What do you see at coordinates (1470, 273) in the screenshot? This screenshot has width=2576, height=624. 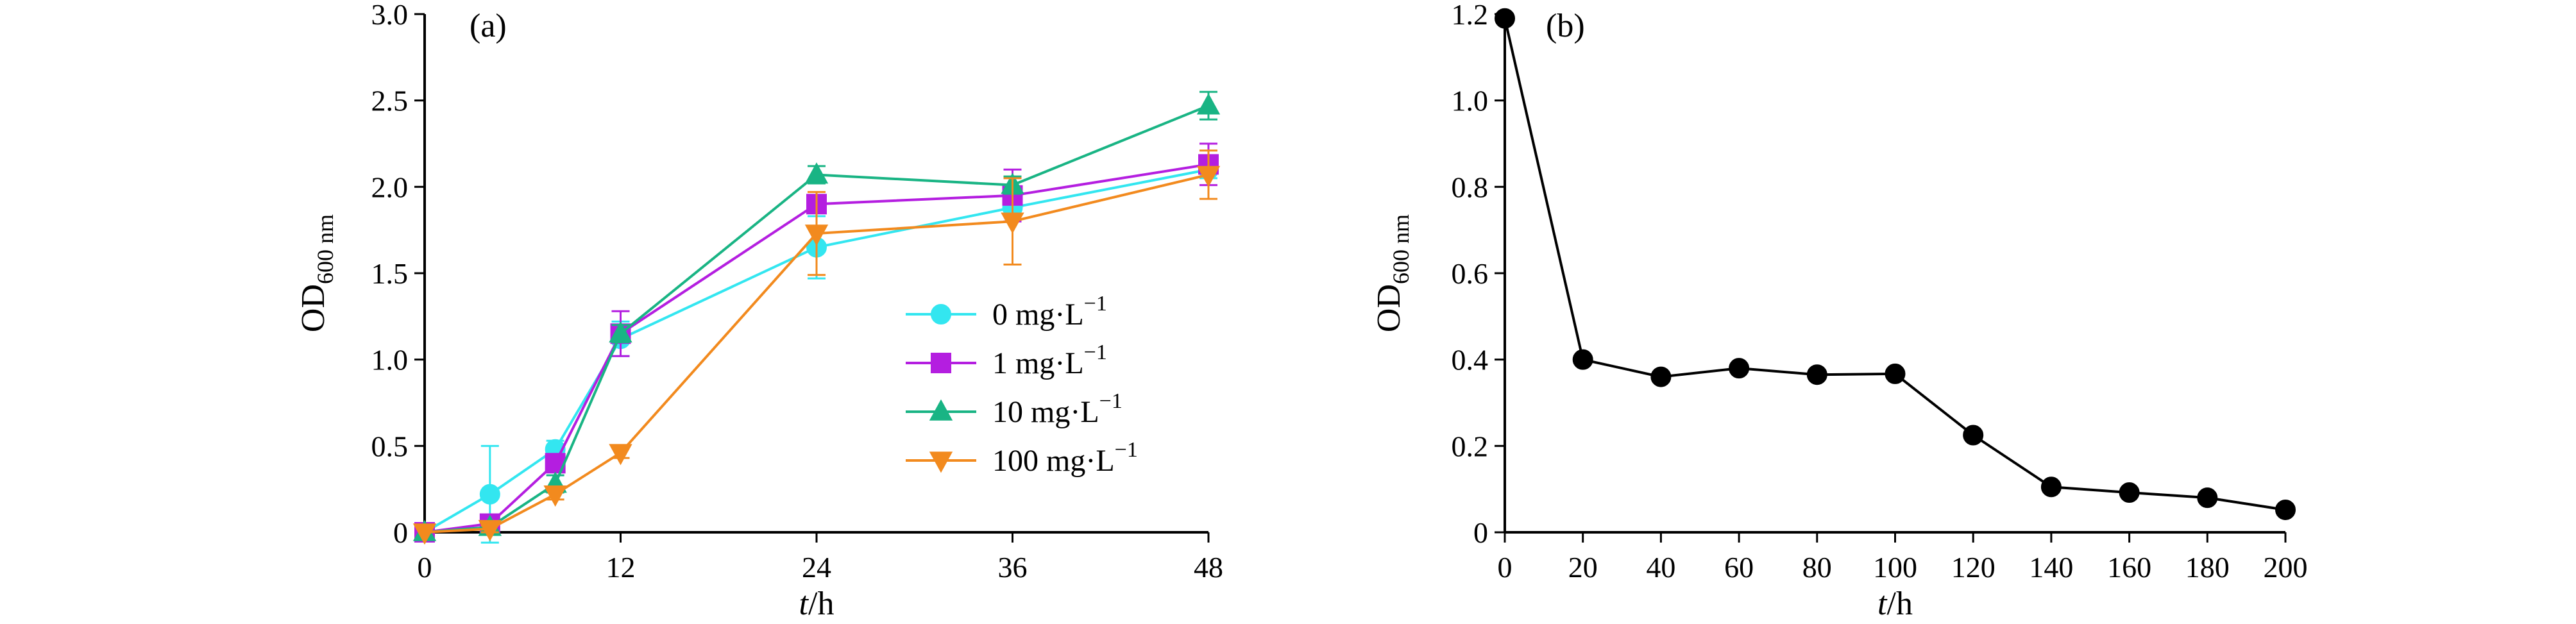 I see `y-tick-label: 0.6` at bounding box center [1470, 273].